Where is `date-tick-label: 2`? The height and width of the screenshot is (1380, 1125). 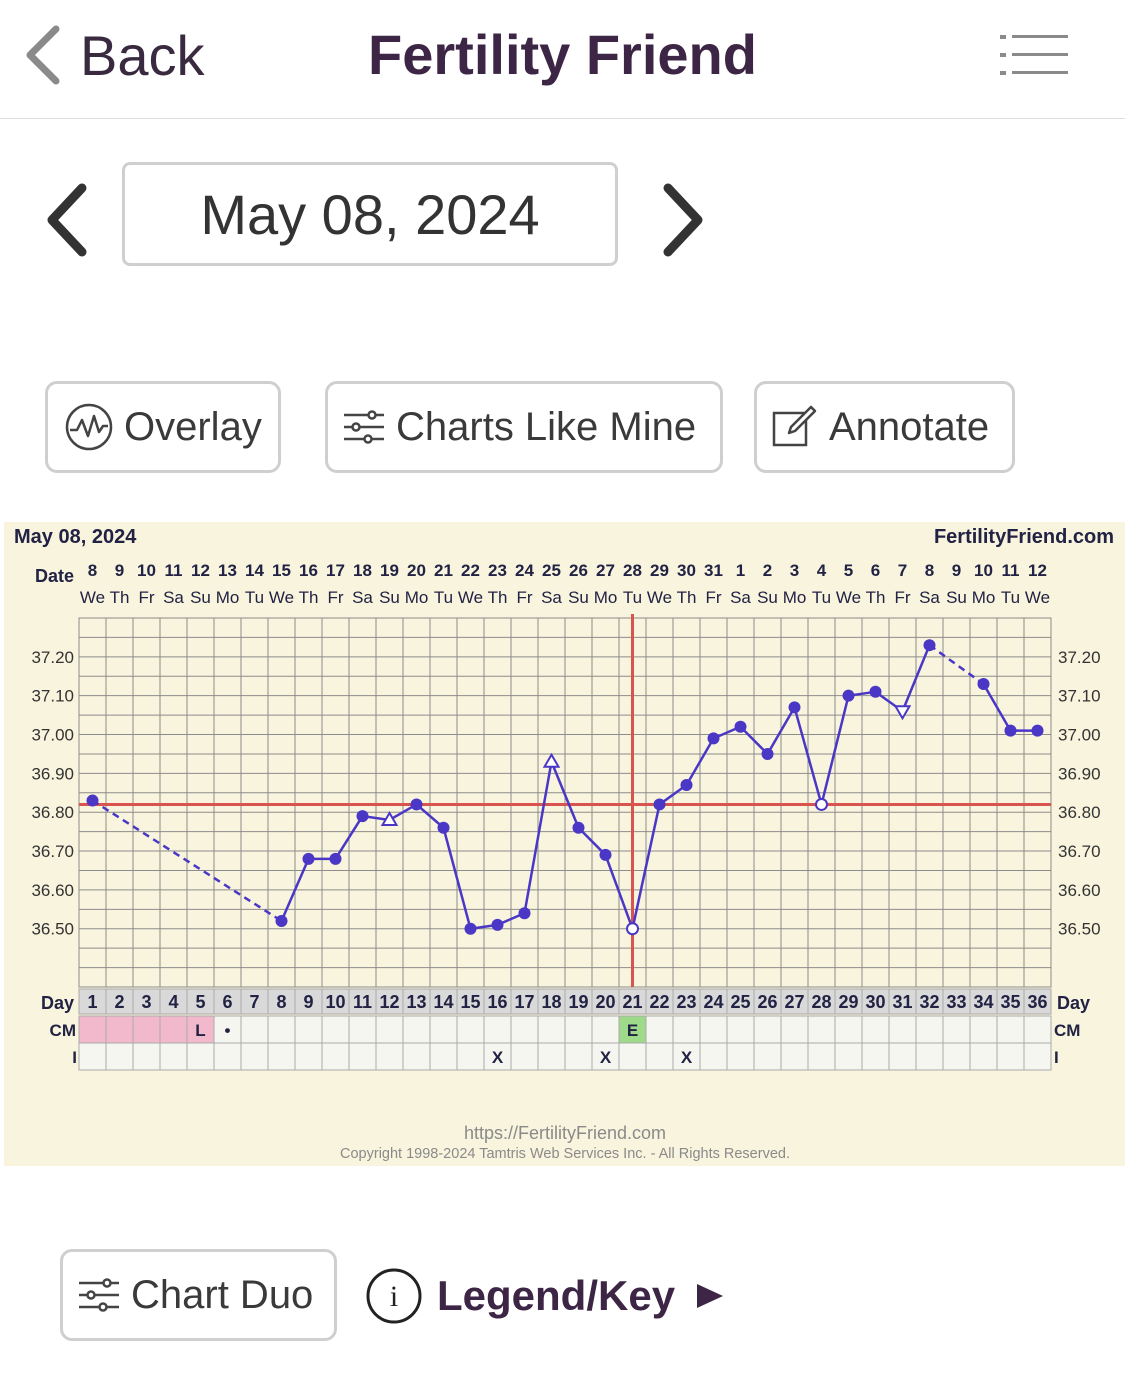 date-tick-label: 2 is located at coordinates (767, 570).